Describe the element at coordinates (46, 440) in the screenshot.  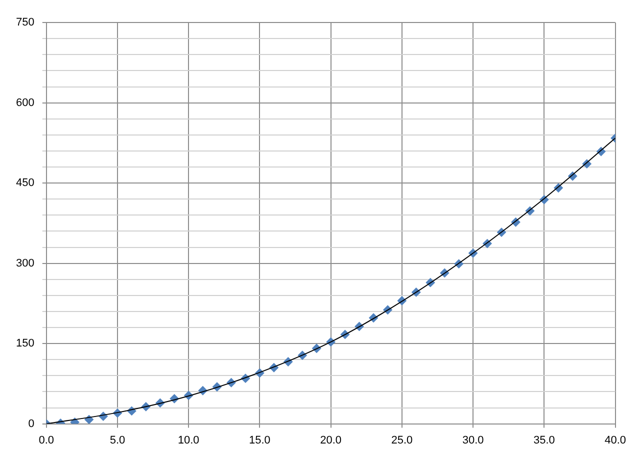
I see `x-tick-label: 0.0` at that location.